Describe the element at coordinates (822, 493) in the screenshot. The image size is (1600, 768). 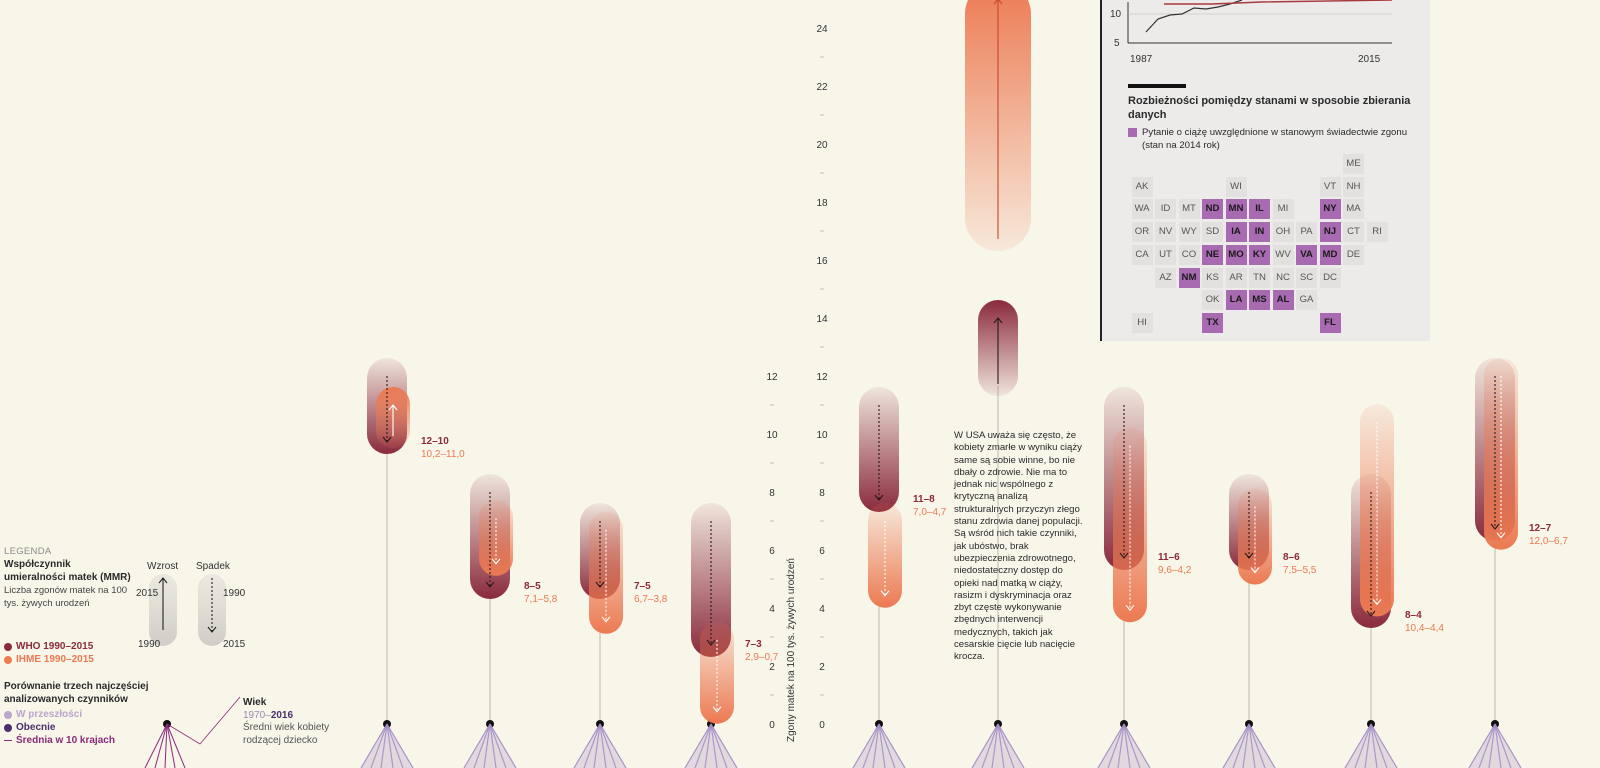
I see `y-tick-large: 8` at that location.